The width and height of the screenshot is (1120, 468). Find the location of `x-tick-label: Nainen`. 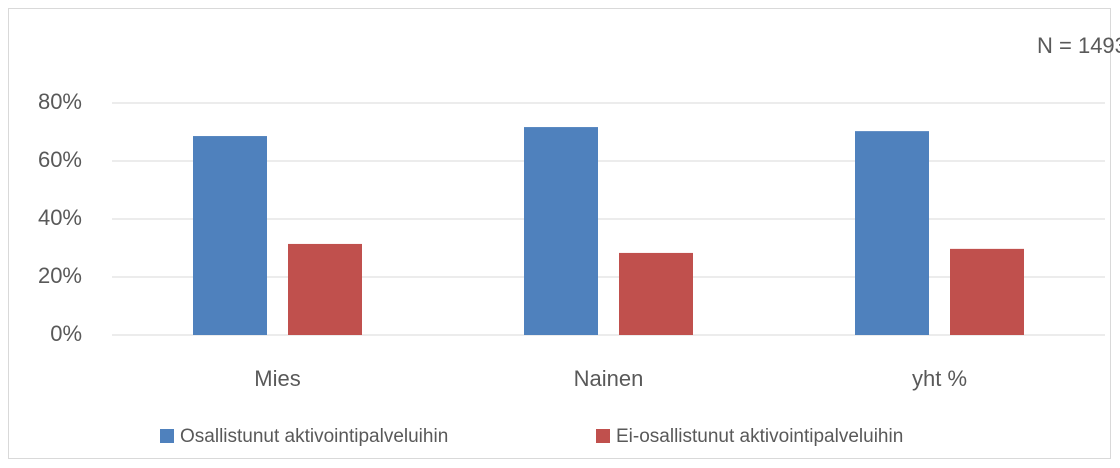

x-tick-label: Nainen is located at coordinates (609, 378).